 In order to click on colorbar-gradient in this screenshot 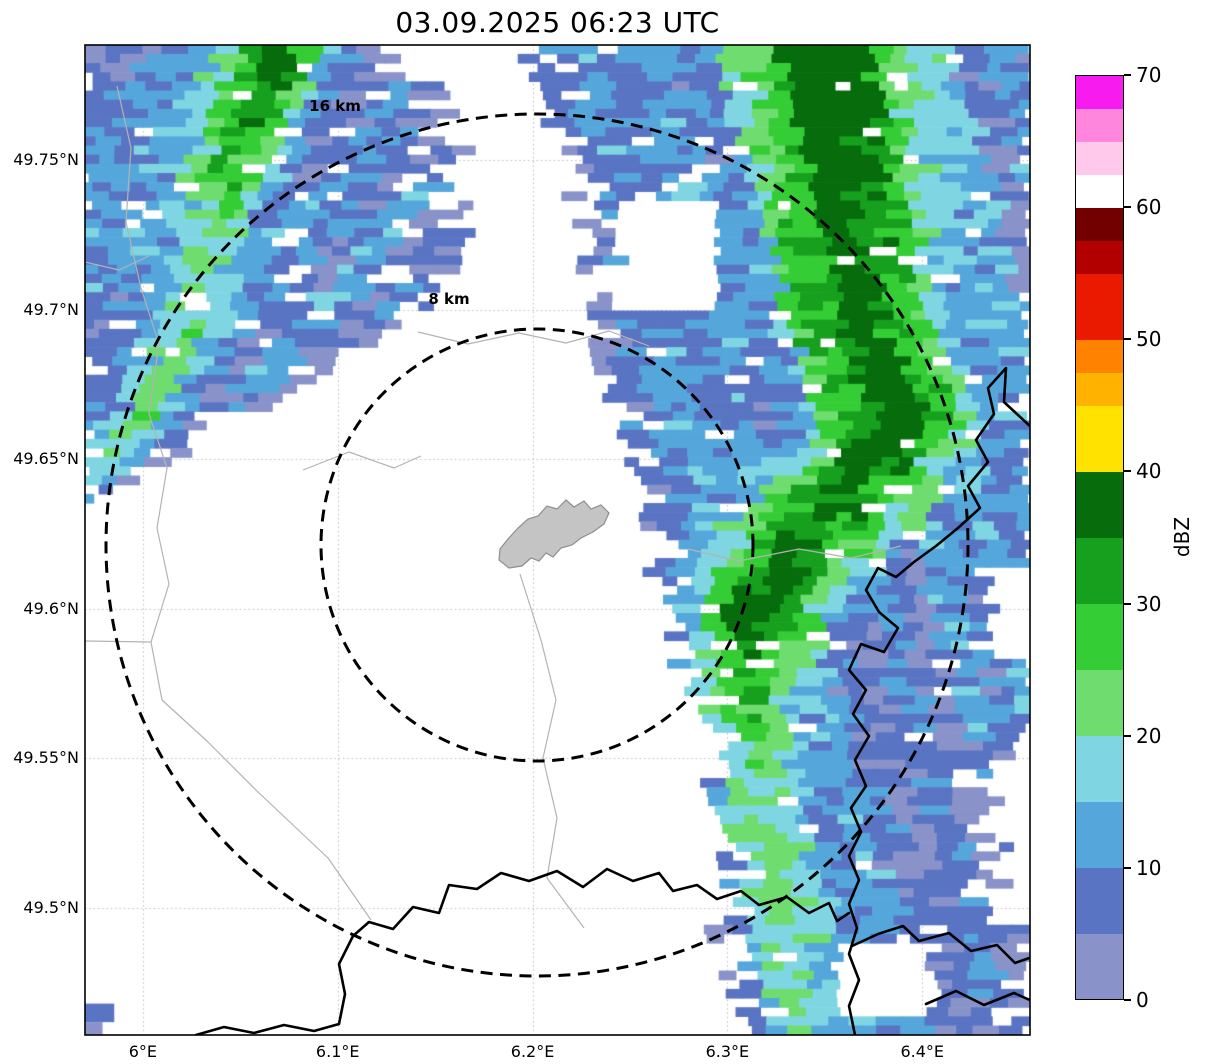, I will do `click(1099, 538)`.